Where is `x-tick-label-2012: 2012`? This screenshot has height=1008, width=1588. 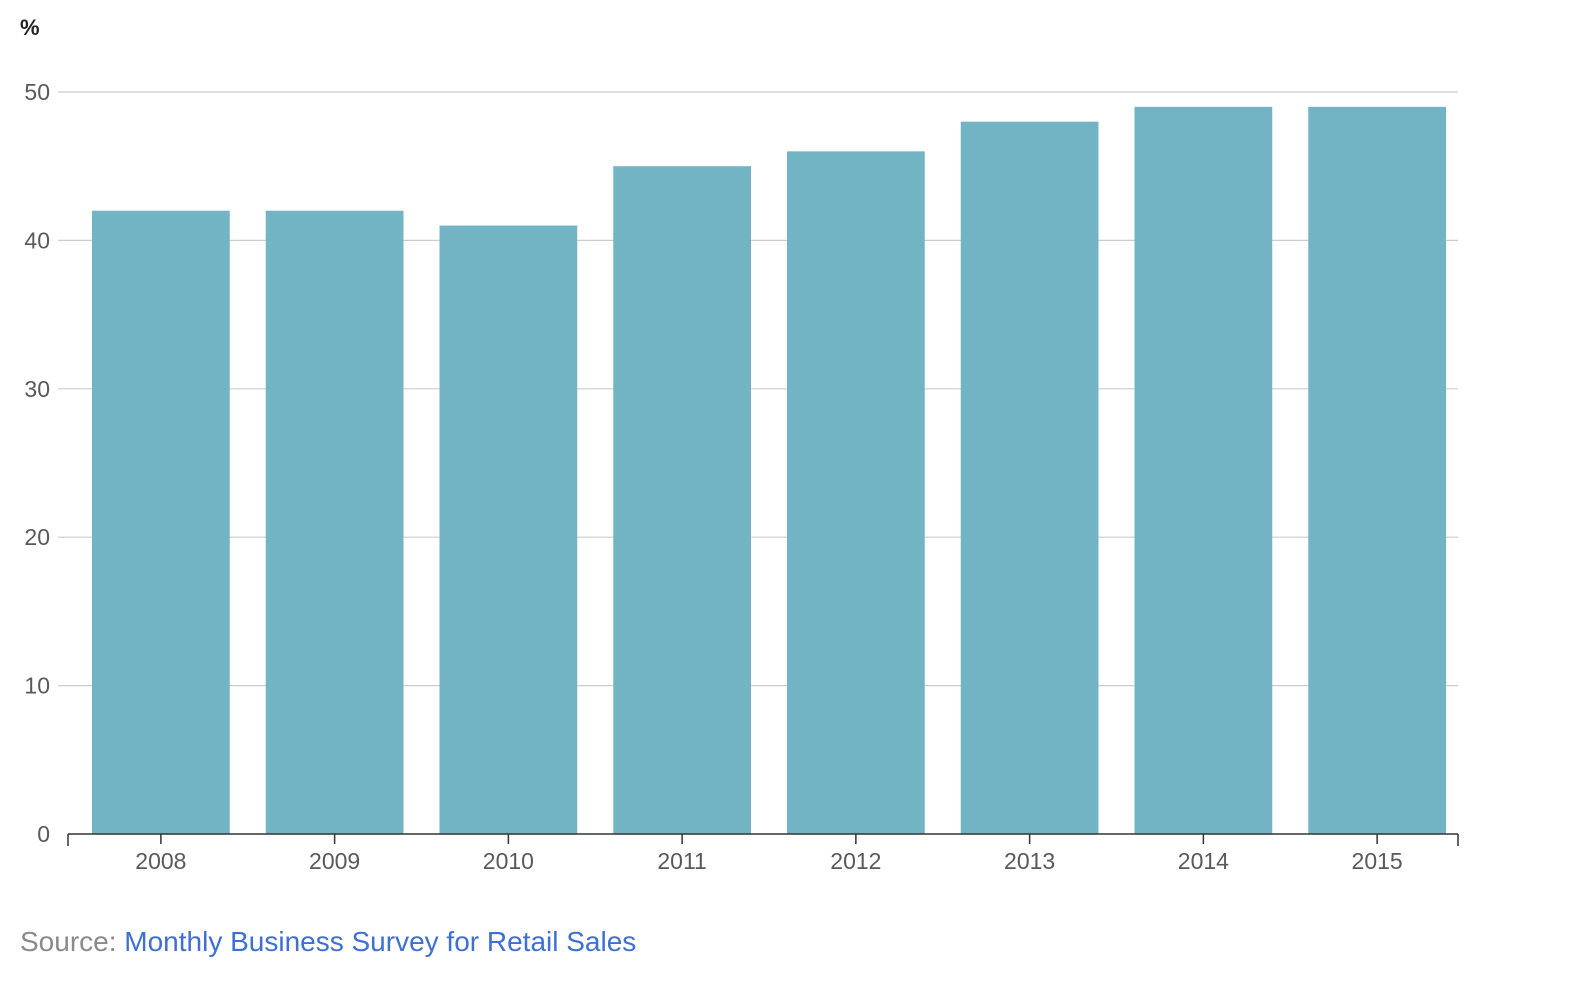
x-tick-label-2012: 2012 is located at coordinates (855, 861).